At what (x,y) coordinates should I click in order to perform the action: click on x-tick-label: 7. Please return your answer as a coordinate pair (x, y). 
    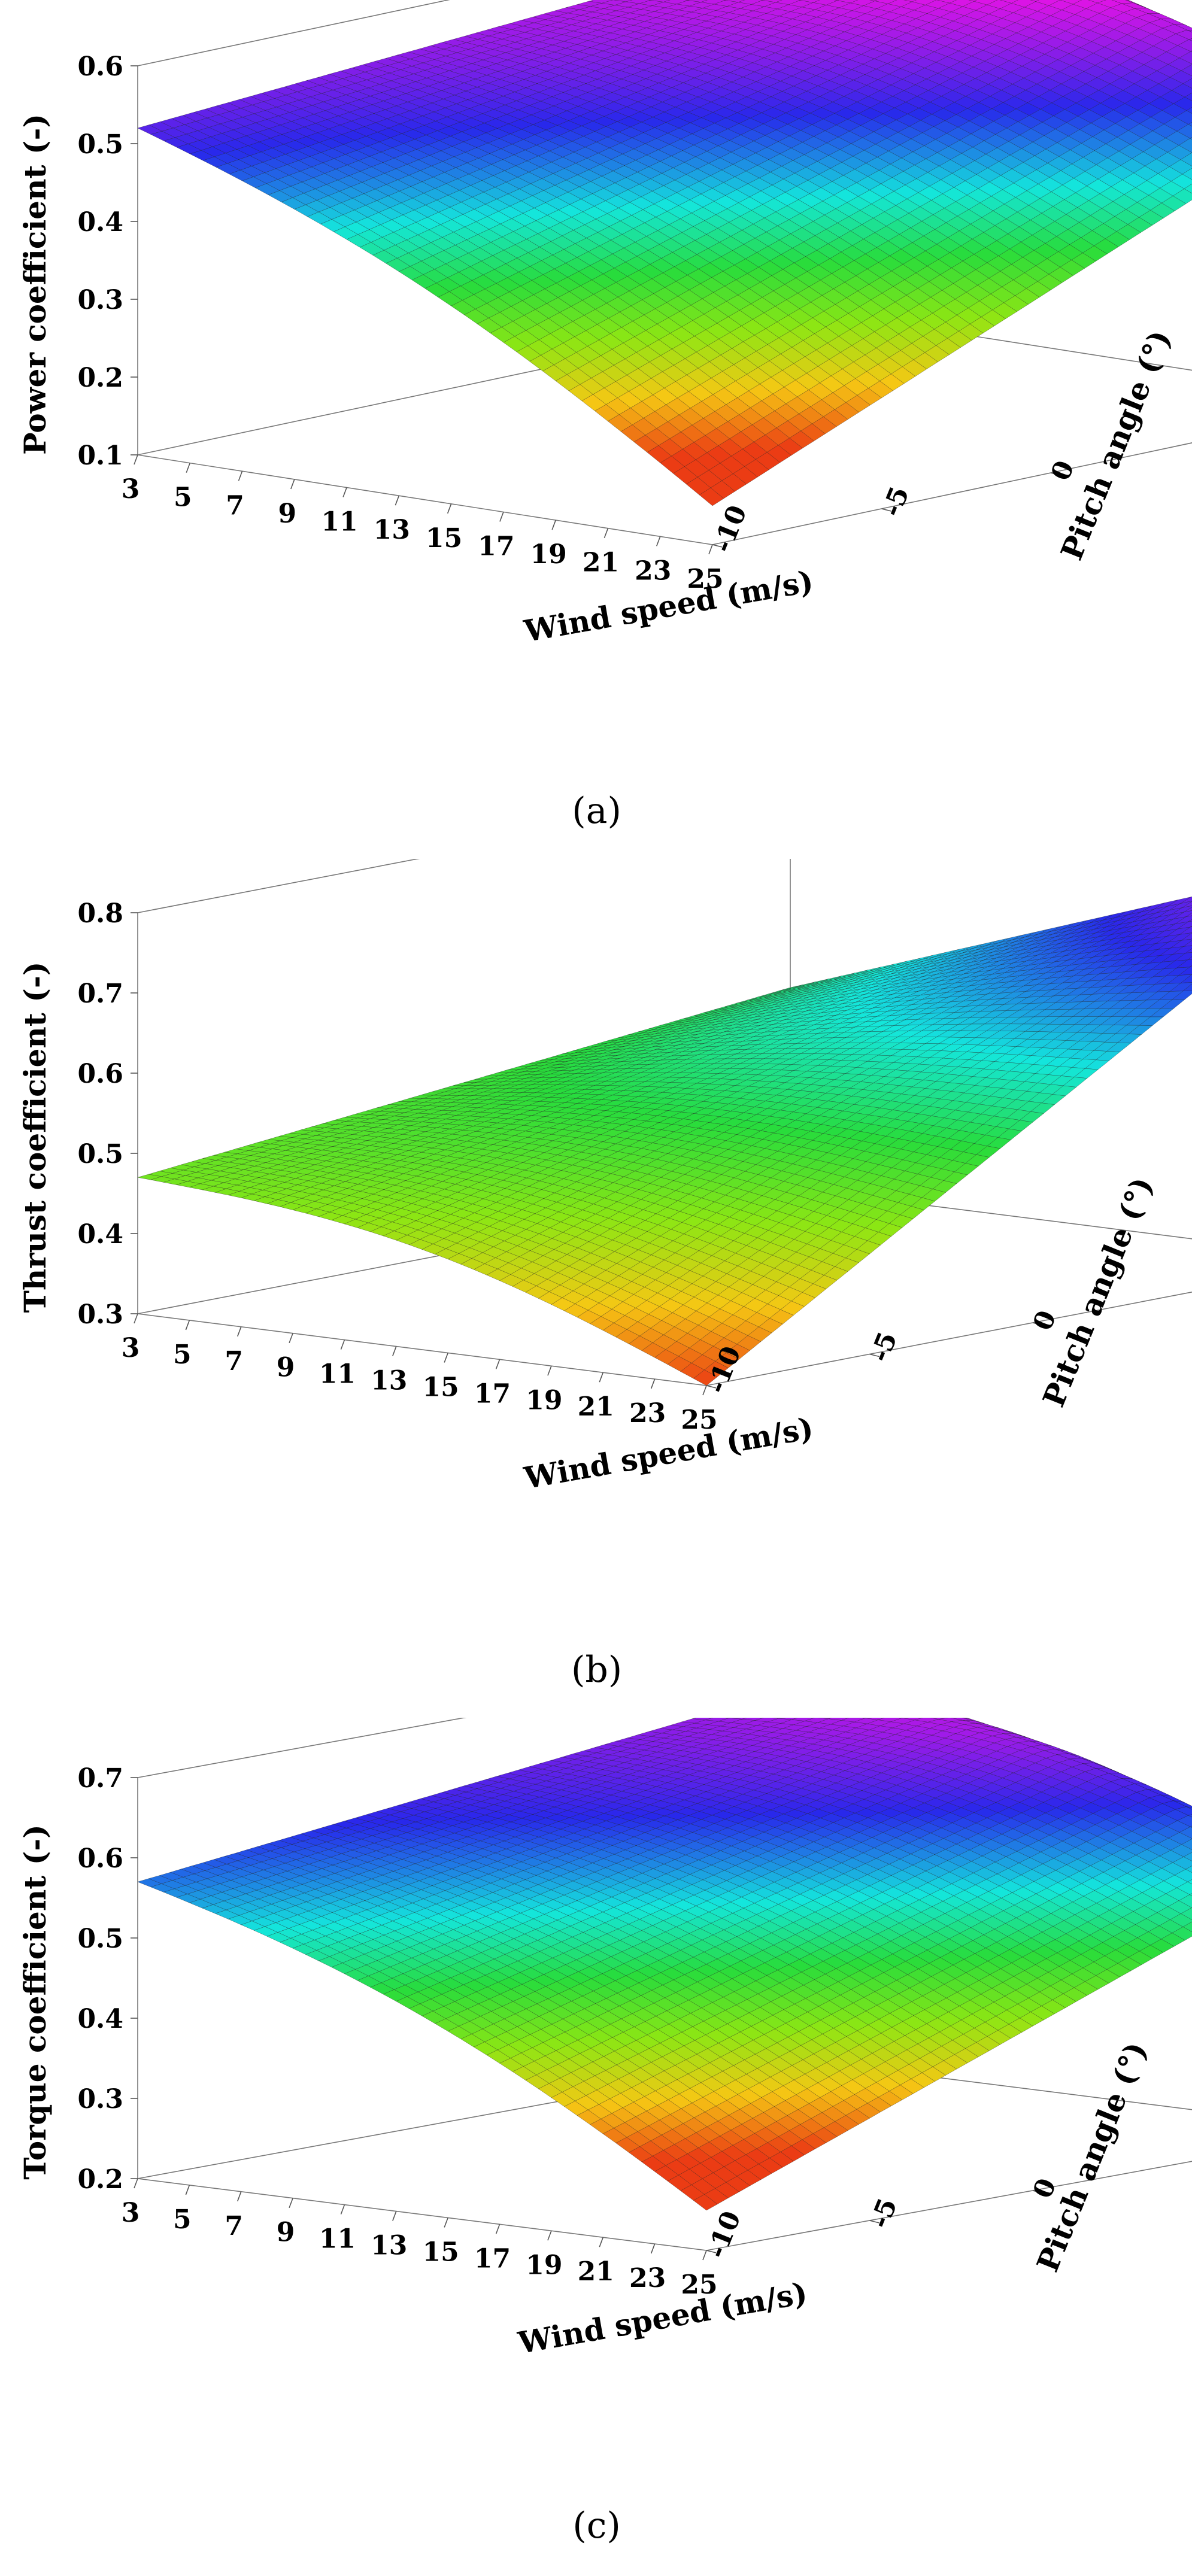
    Looking at the image, I should click on (235, 505).